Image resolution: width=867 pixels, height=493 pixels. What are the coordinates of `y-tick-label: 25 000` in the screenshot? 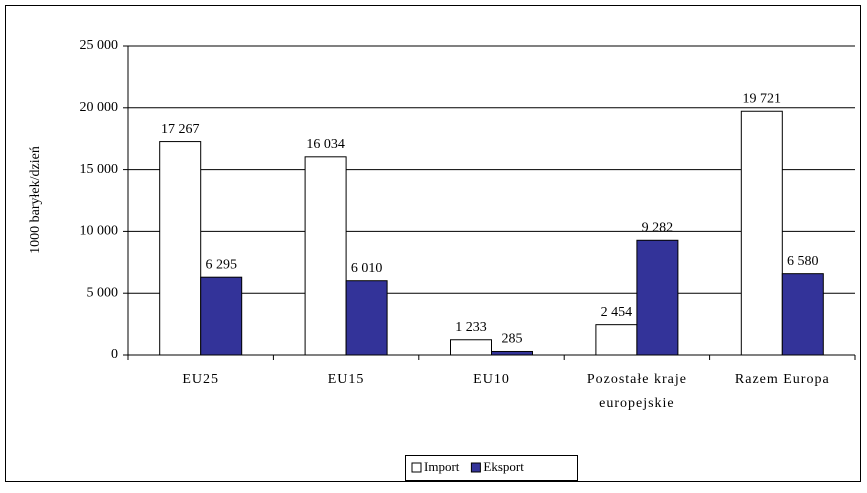 It's located at (99, 45).